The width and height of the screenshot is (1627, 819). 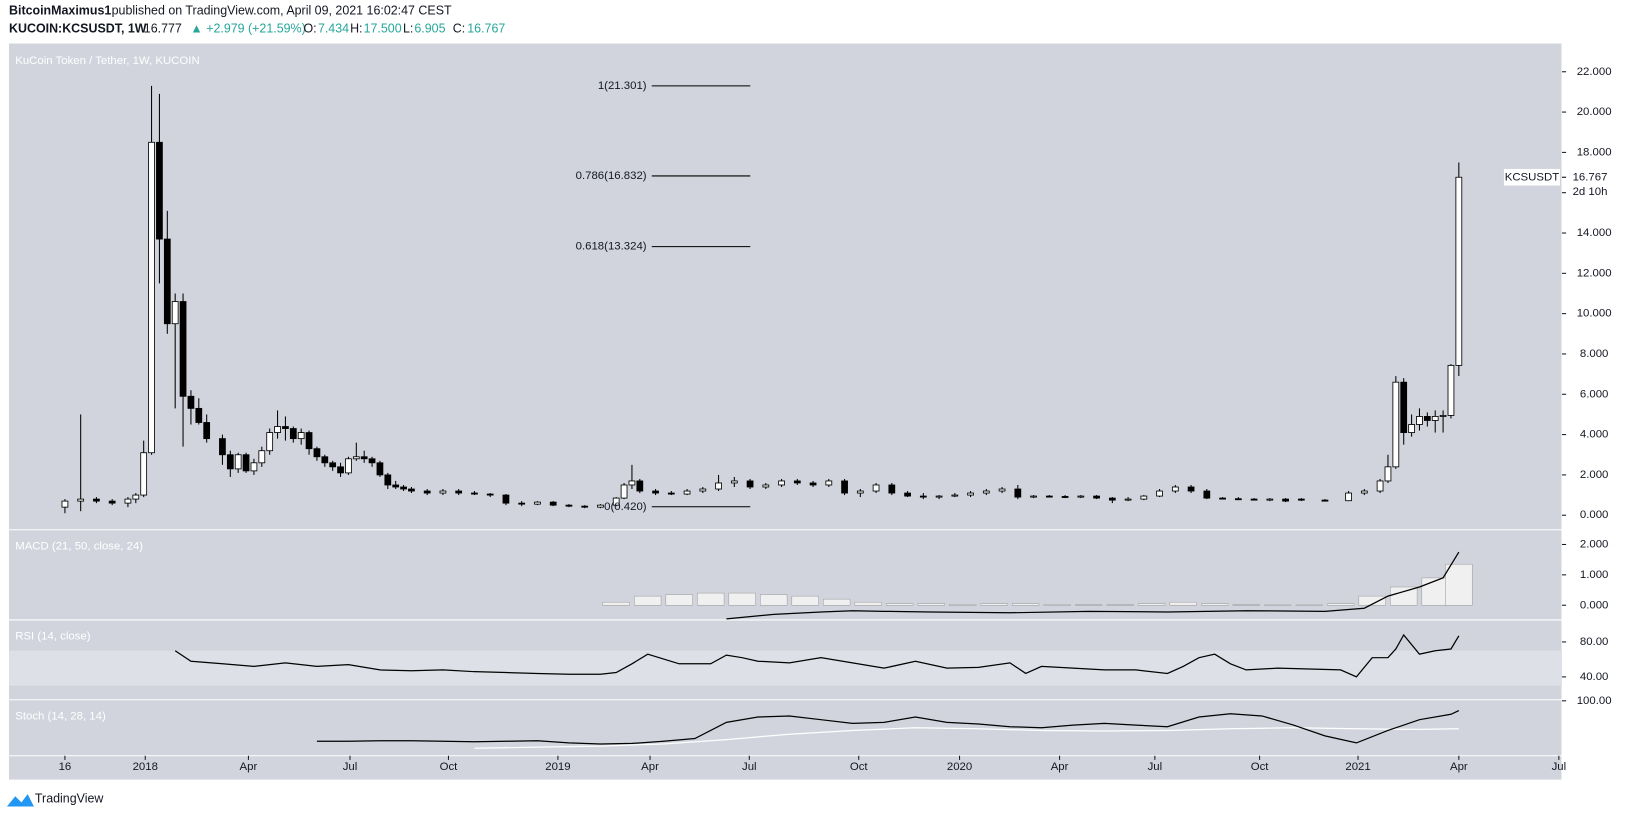 What do you see at coordinates (1594, 233) in the screenshot?
I see `y-tick-label: 14.000` at bounding box center [1594, 233].